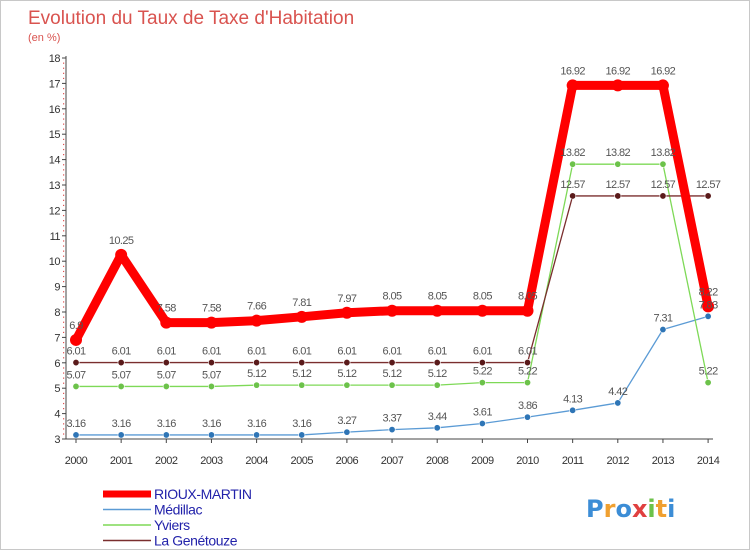 The width and height of the screenshot is (750, 550). Describe the element at coordinates (527, 406) in the screenshot. I see `data-label: 3.86` at that location.